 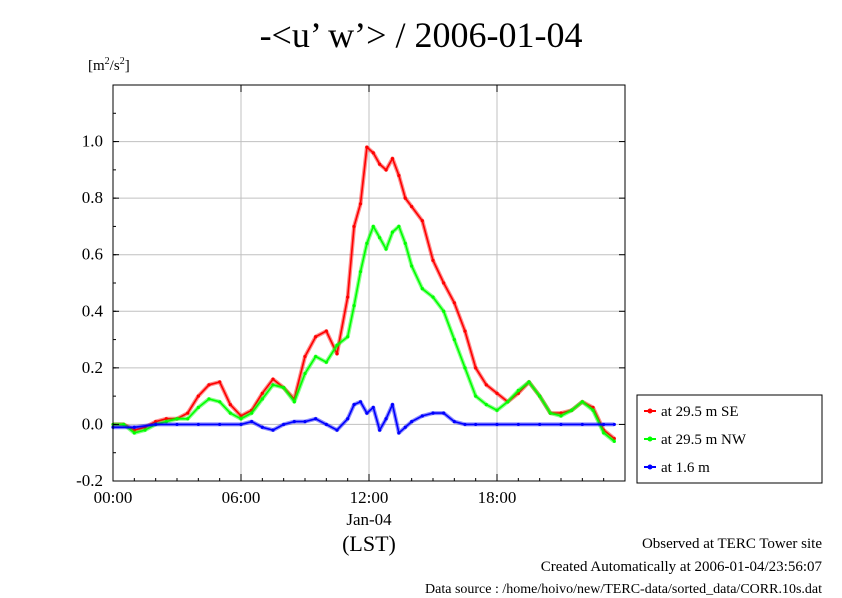 I want to click on legend-label-0: at 29.5 m SE, so click(x=700, y=412).